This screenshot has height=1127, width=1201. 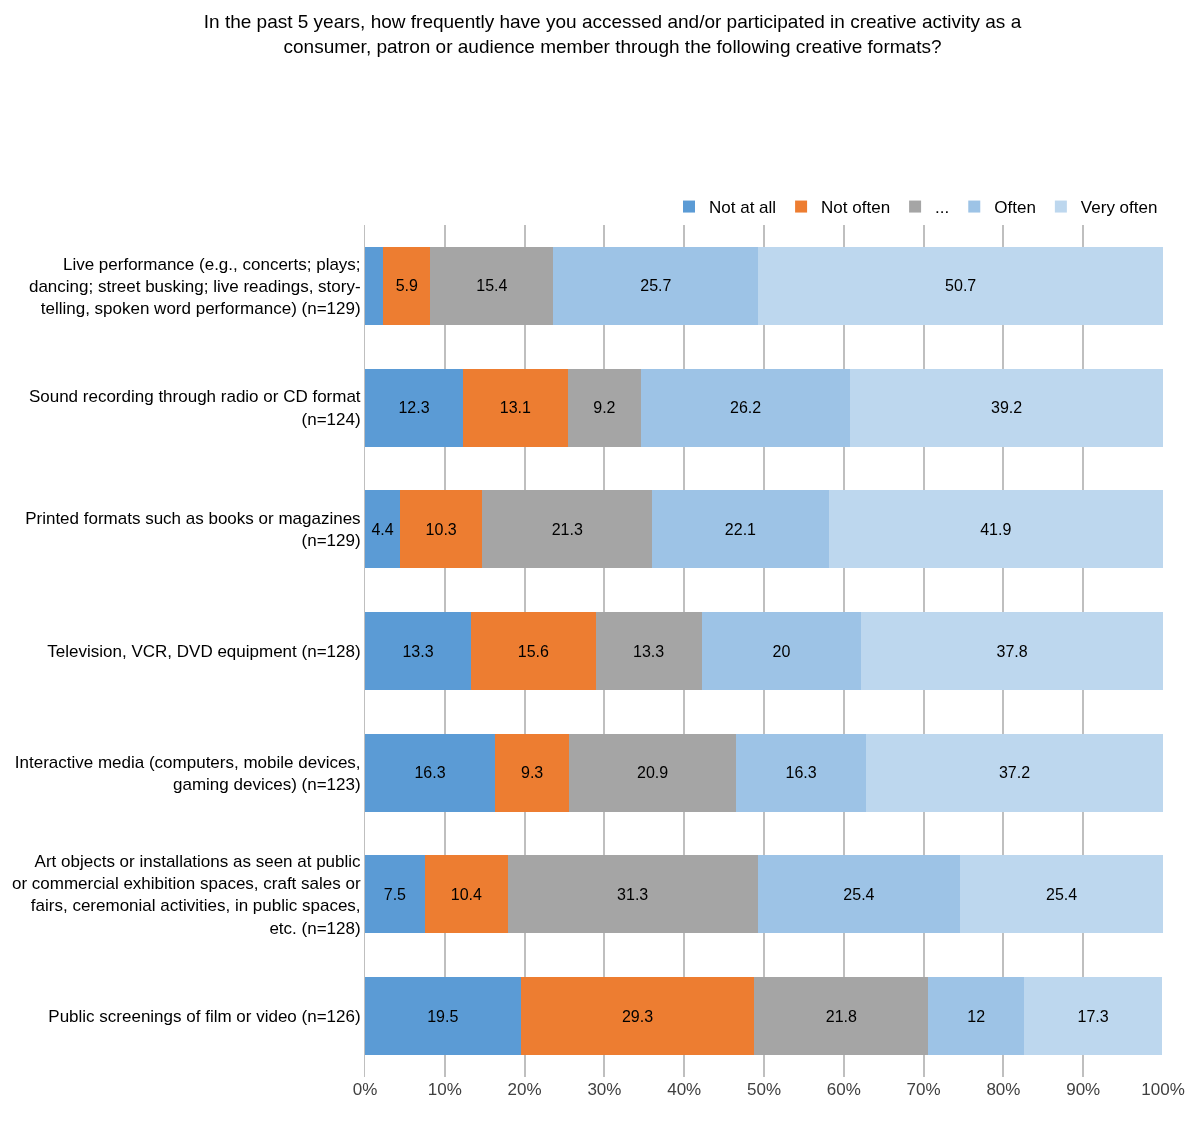 What do you see at coordinates (612, 34) in the screenshot?
I see `chart-title: In the past 5 years, how frequently have you accessed and/or participated in creative activity as a consumer, patron or audience member through the following creative formats?` at bounding box center [612, 34].